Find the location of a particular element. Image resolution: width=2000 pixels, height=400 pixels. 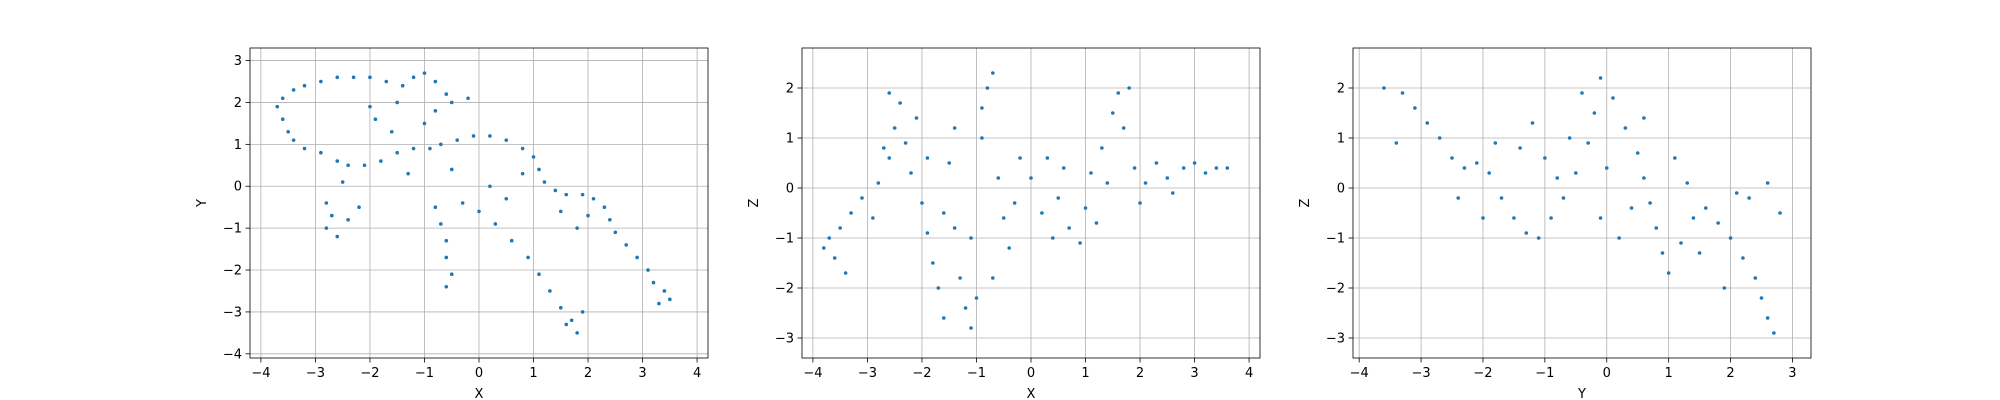

x-tick-label: 4 is located at coordinates (1249, 373).